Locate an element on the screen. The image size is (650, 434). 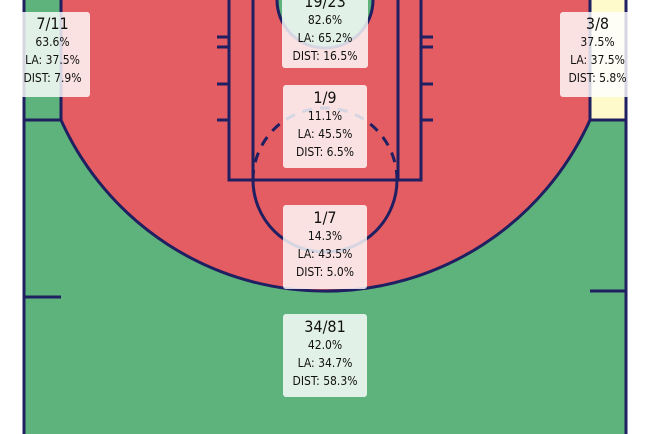
zone-dist: DIST: 7.9% is located at coordinates (52, 78).